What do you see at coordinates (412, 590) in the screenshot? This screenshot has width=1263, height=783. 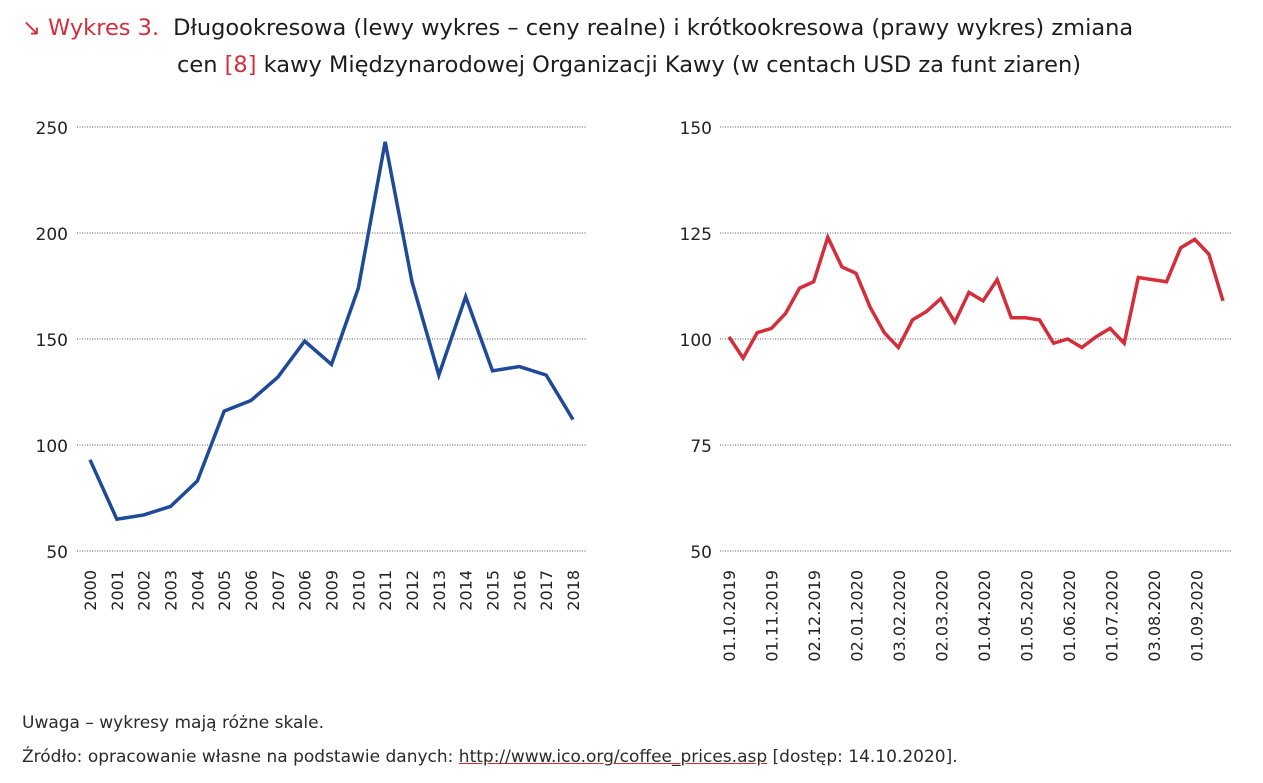 I see `x-tick-label: 2012` at bounding box center [412, 590].